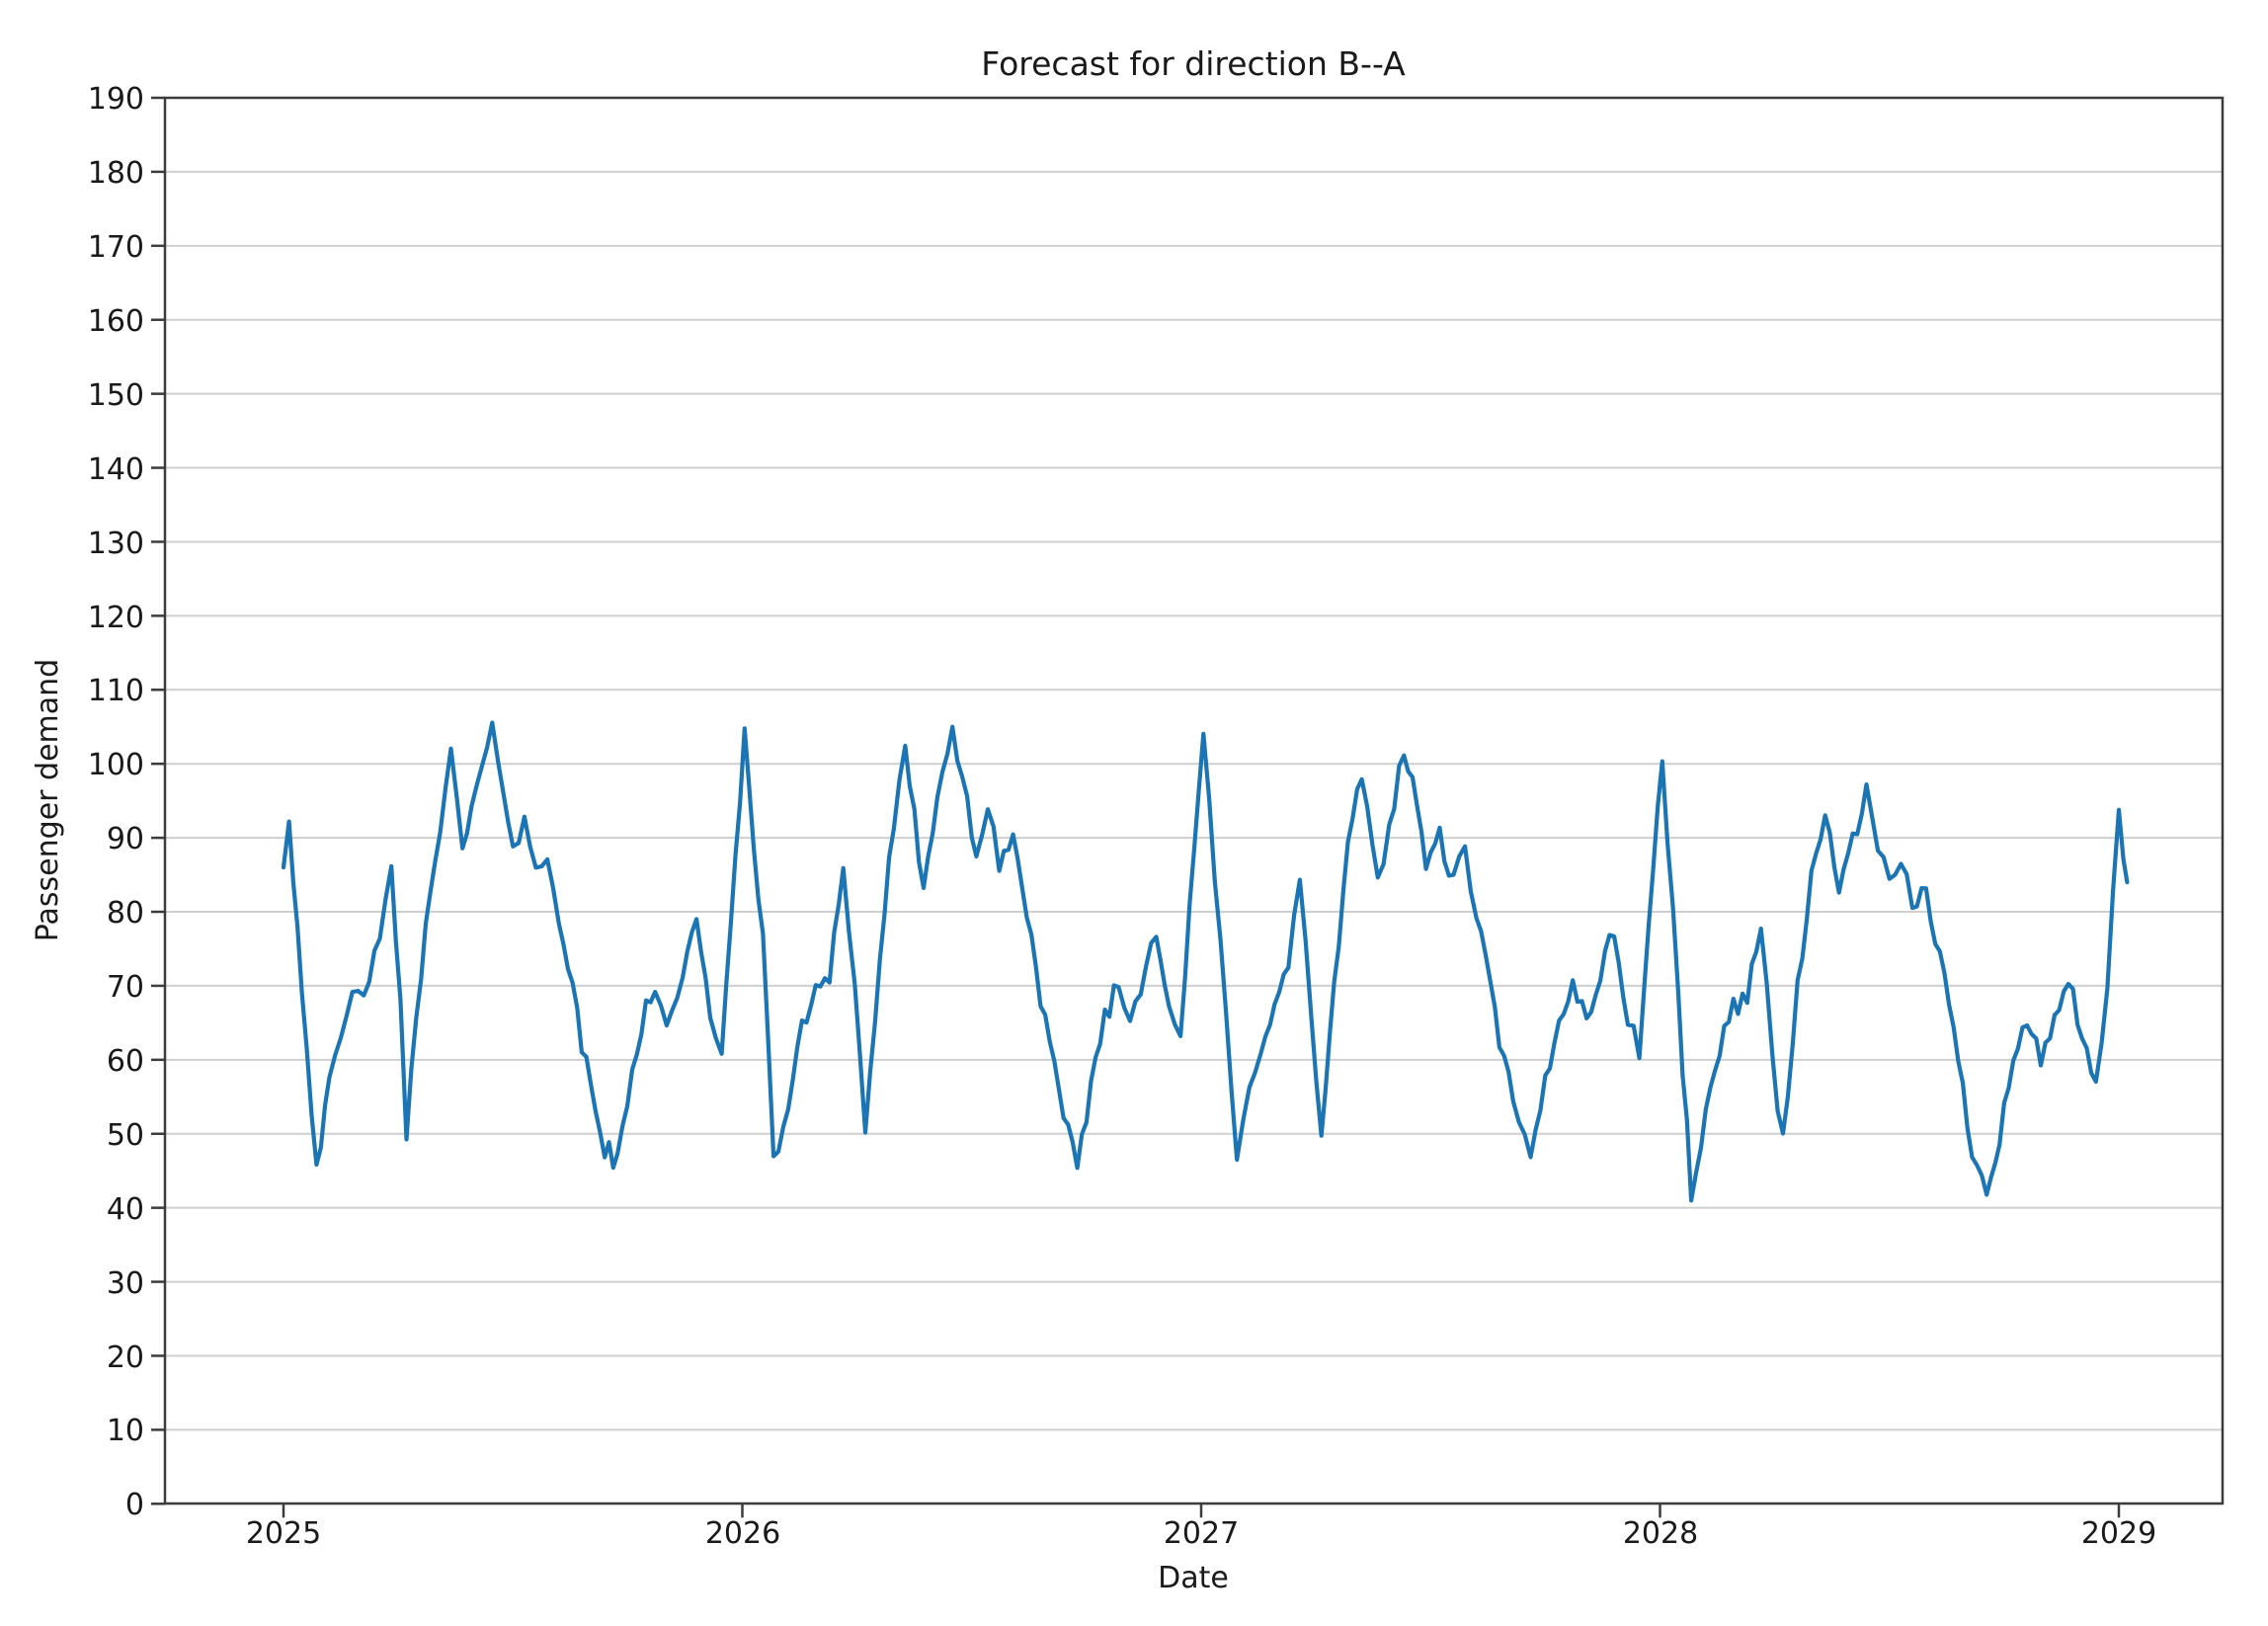 This screenshot has width=2268, height=1626. Describe the element at coordinates (116, 99) in the screenshot. I see `y-tick-label-190: 190` at that location.